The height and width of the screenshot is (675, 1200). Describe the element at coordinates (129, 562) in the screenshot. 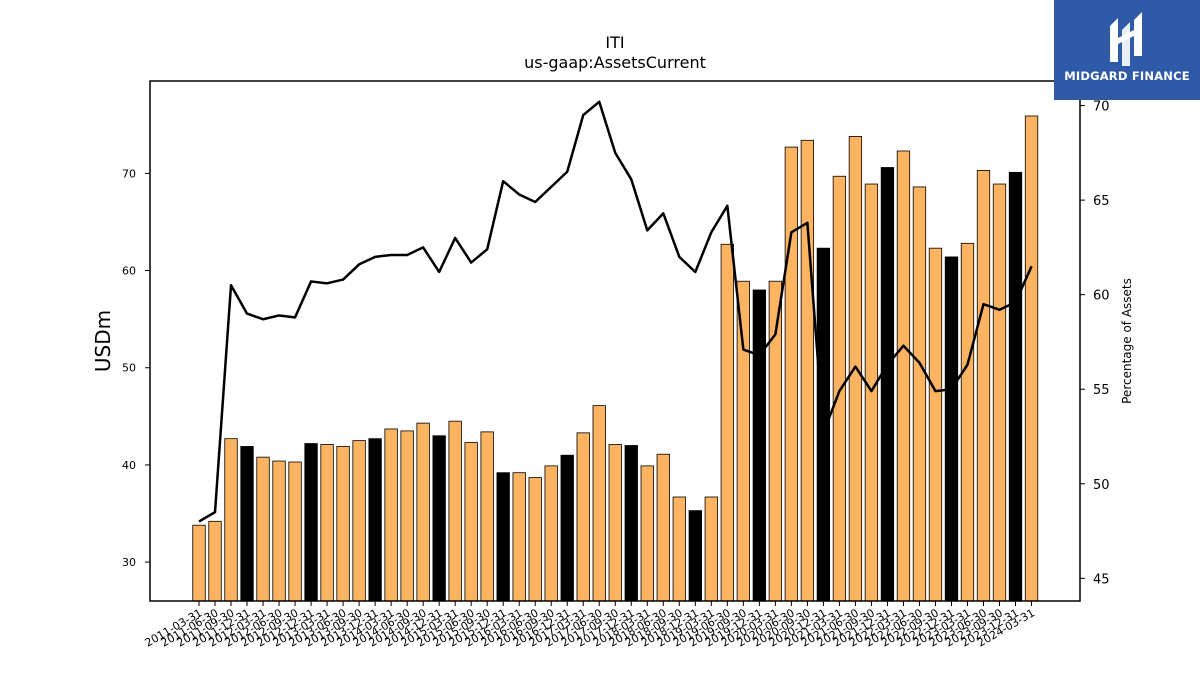

I see `y-tick-label: 30` at that location.